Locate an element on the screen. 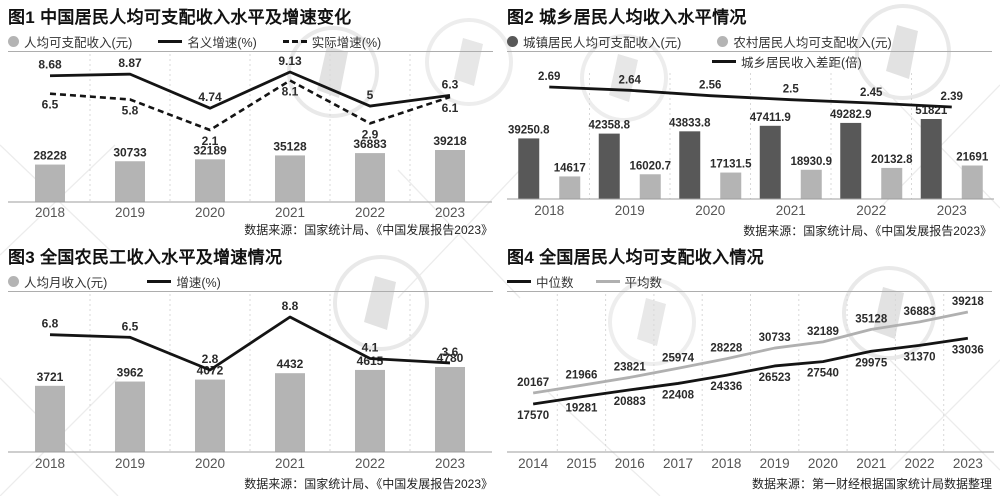  x-tick-label: 2014 is located at coordinates (533, 463).